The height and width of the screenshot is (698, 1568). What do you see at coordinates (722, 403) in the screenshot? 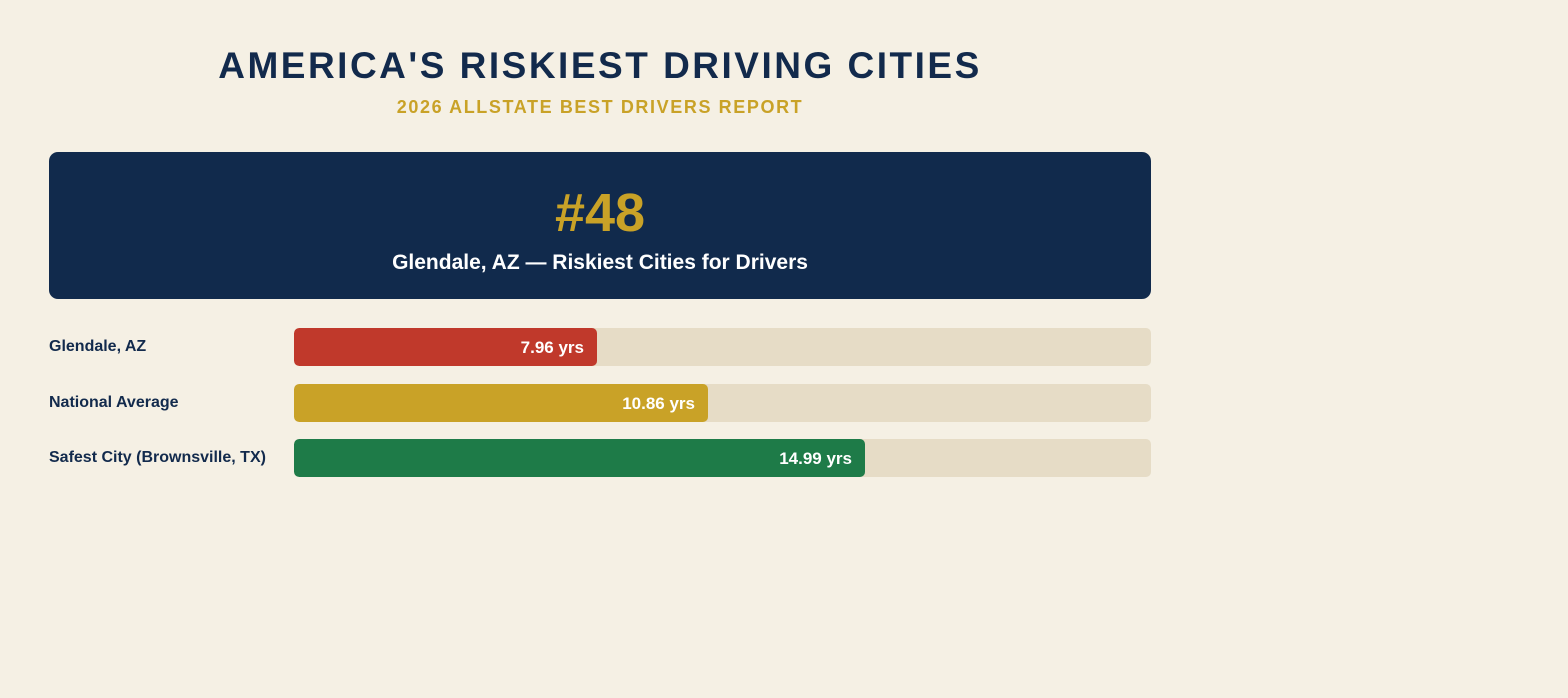
I see `bar-track: 10.86 yrs` at bounding box center [722, 403].